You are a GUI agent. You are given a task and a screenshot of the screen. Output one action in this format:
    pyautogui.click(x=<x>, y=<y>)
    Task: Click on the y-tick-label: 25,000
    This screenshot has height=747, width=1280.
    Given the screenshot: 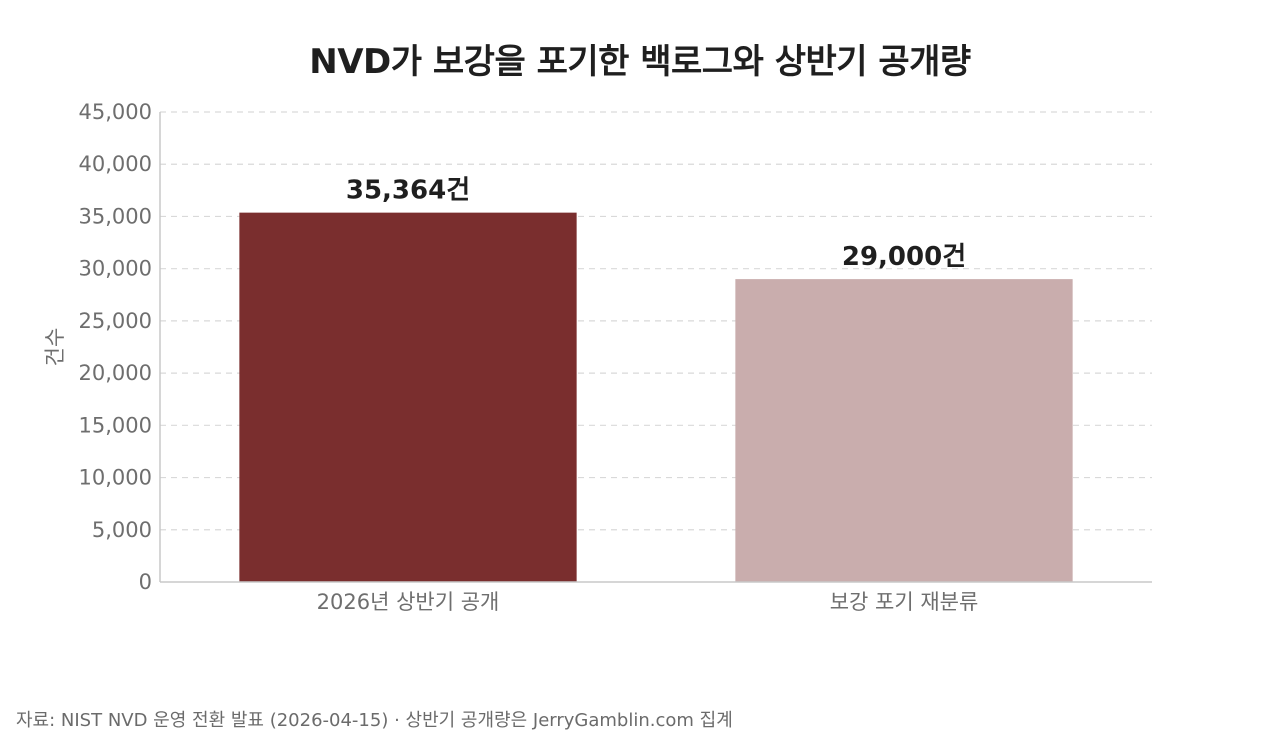 What is the action you would take?
    pyautogui.click(x=115, y=321)
    